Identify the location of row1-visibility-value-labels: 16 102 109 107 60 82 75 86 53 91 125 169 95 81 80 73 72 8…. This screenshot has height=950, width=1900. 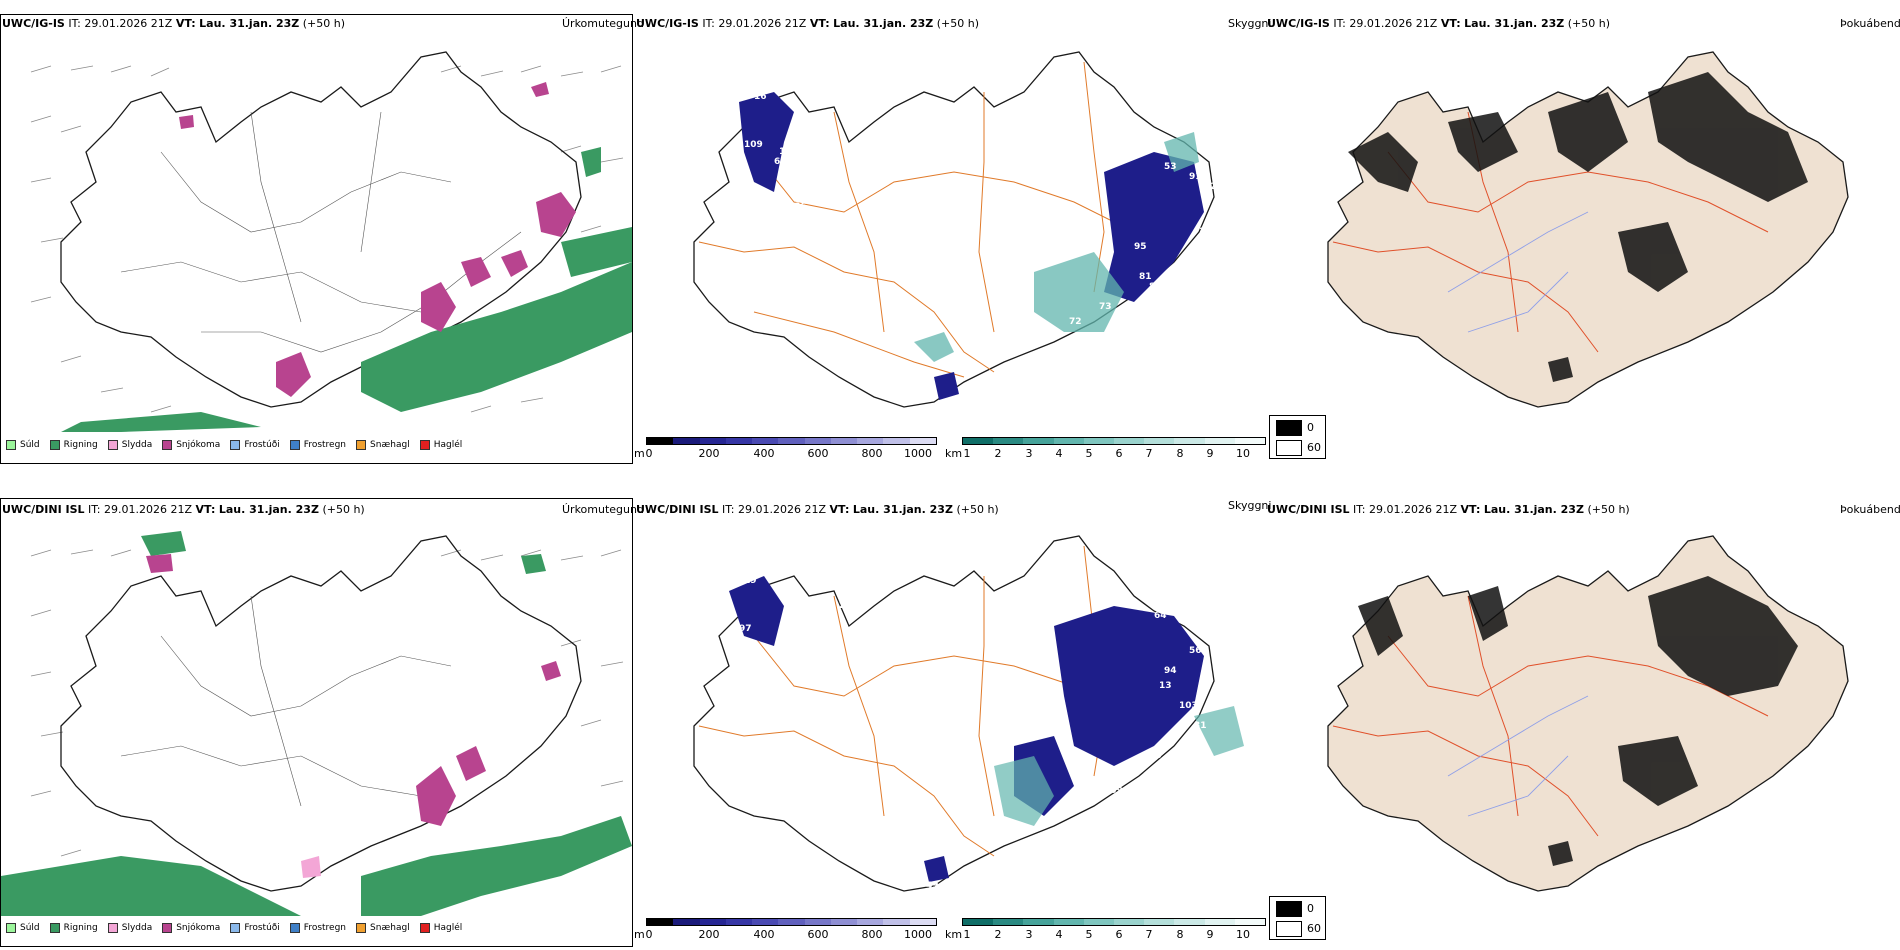
(950, 232).